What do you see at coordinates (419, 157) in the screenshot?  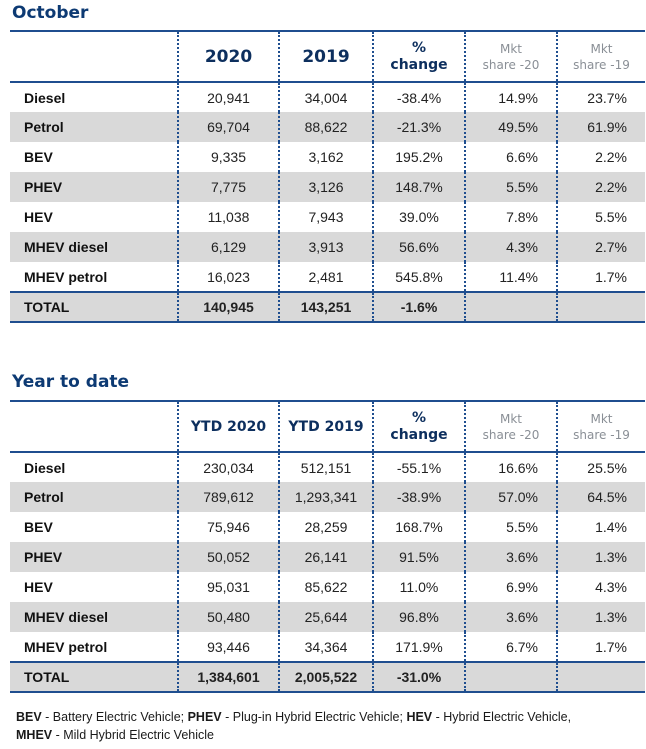 I see `change-value: 195.2%` at bounding box center [419, 157].